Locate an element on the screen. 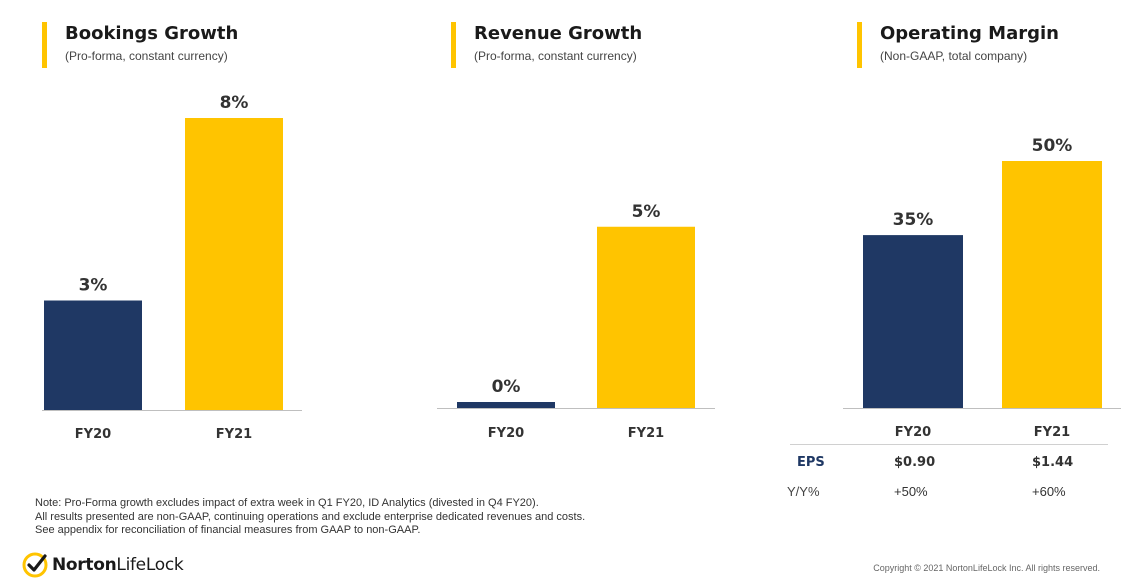 The height and width of the screenshot is (587, 1144). eps-fy20-value: $0.90 is located at coordinates (915, 462).